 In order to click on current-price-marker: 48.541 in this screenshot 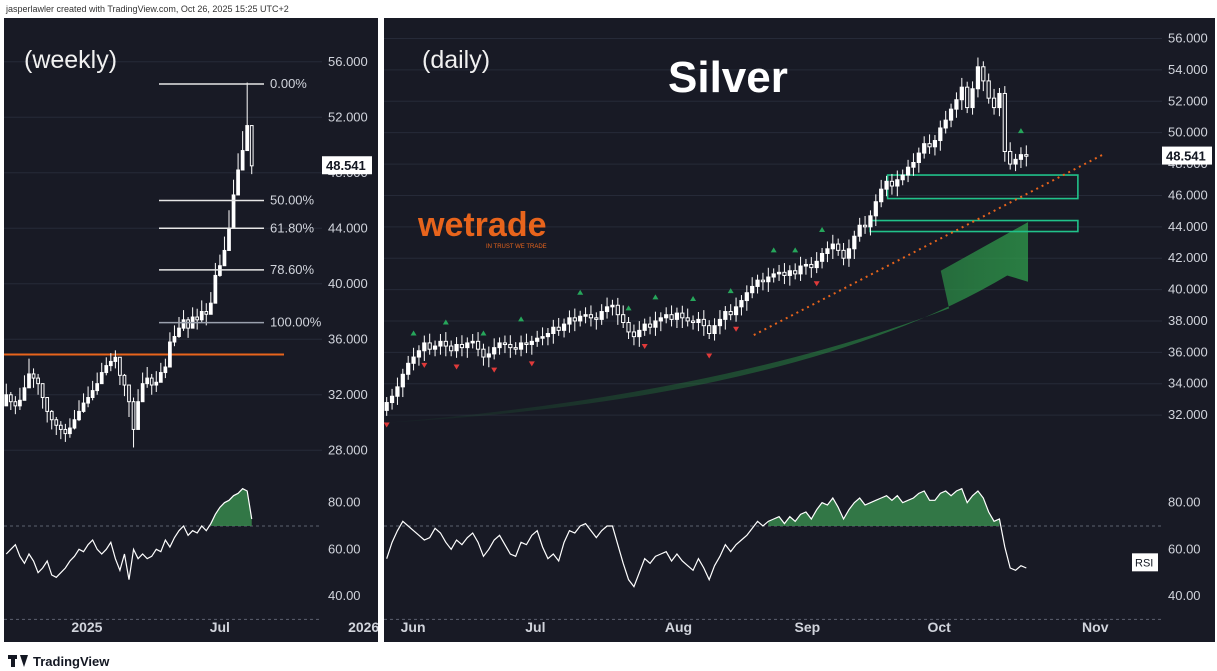, I will do `click(1187, 155)`.